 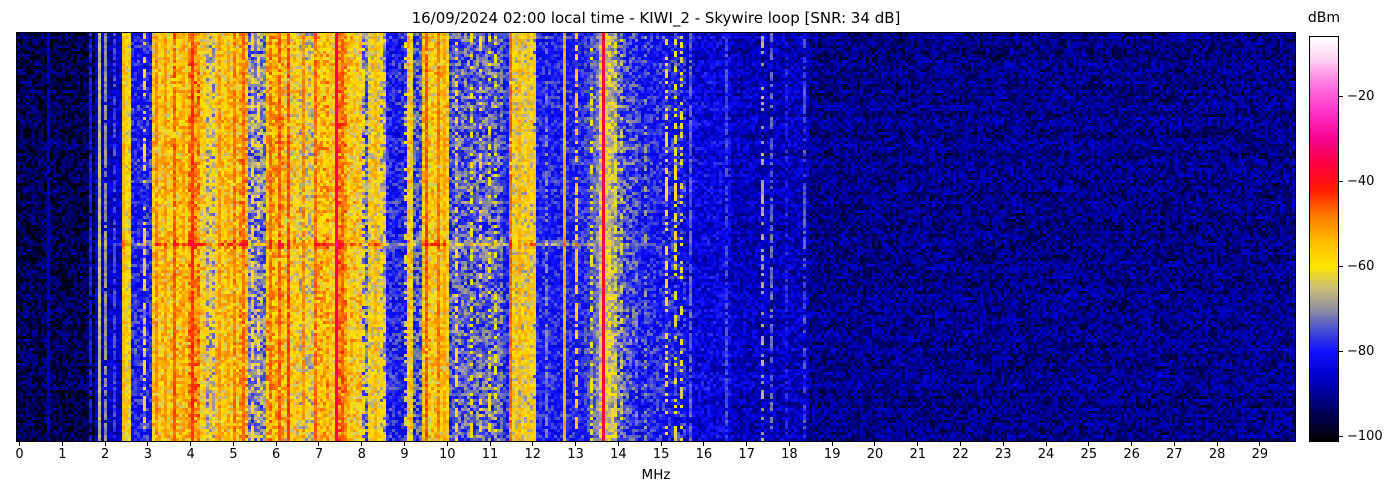 I want to click on x-tick-label: 14, so click(x=618, y=454).